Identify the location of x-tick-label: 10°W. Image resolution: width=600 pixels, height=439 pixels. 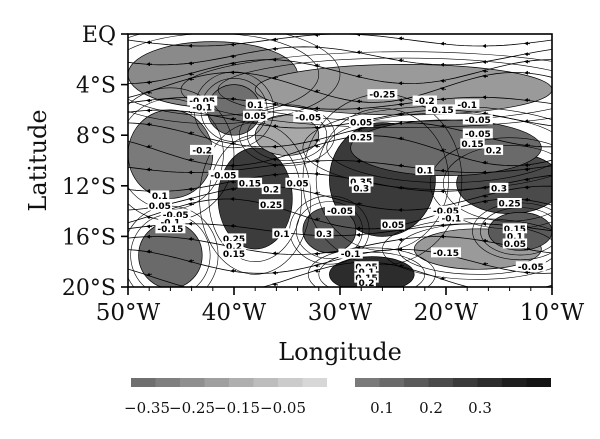
(552, 313).